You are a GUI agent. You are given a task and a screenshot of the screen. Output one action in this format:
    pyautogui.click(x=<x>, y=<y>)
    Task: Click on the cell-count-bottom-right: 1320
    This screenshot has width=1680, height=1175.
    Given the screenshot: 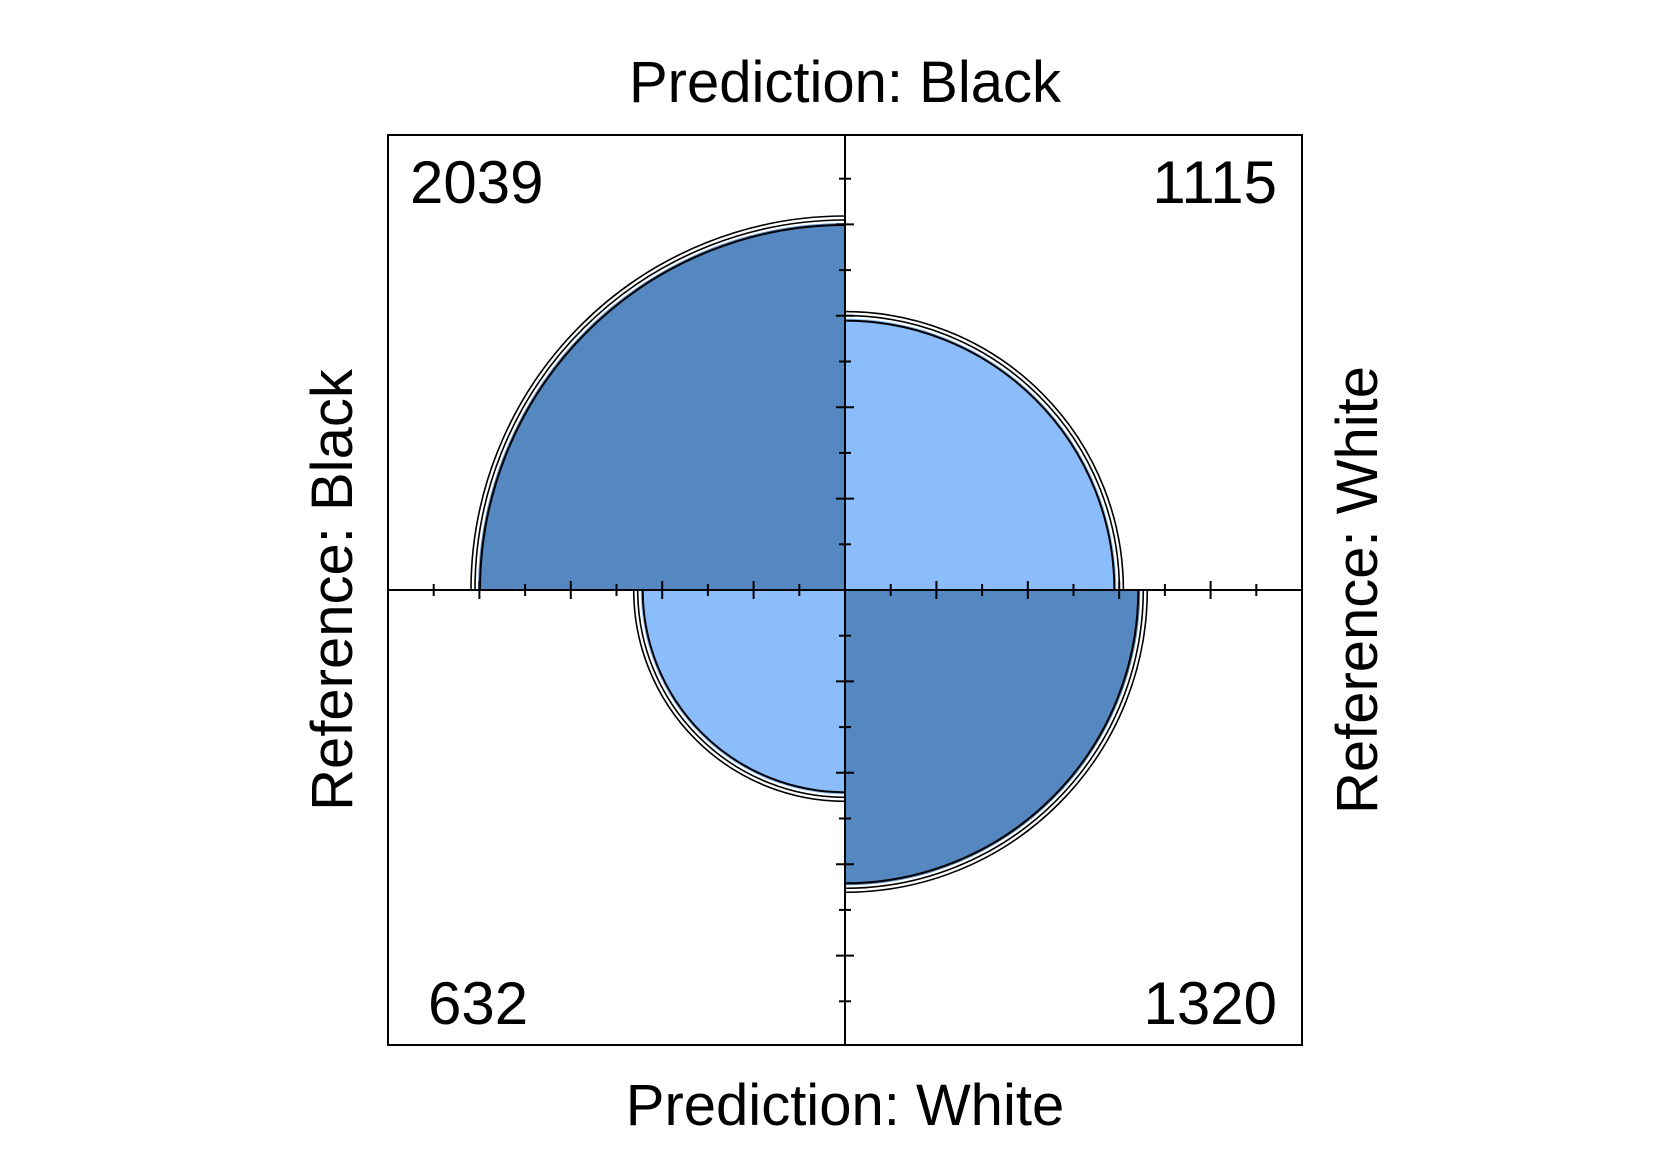 What is the action you would take?
    pyautogui.click(x=1210, y=1003)
    